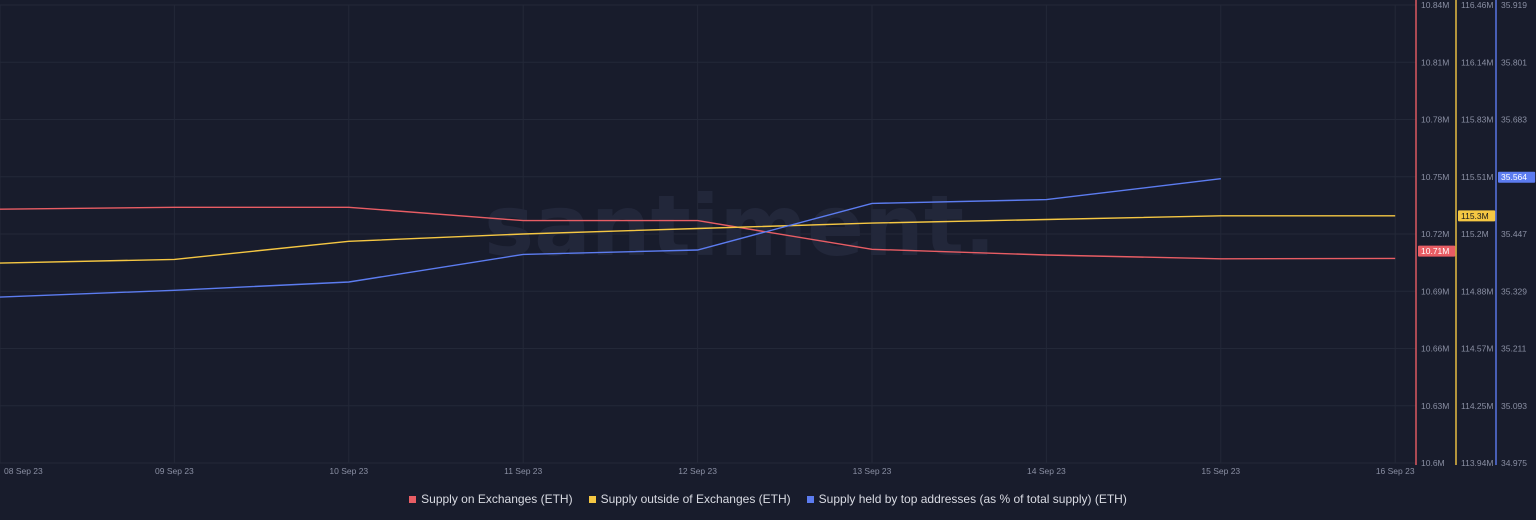 This screenshot has width=1536, height=520. I want to click on x-tick-label: 11 Sep 23, so click(523, 471).